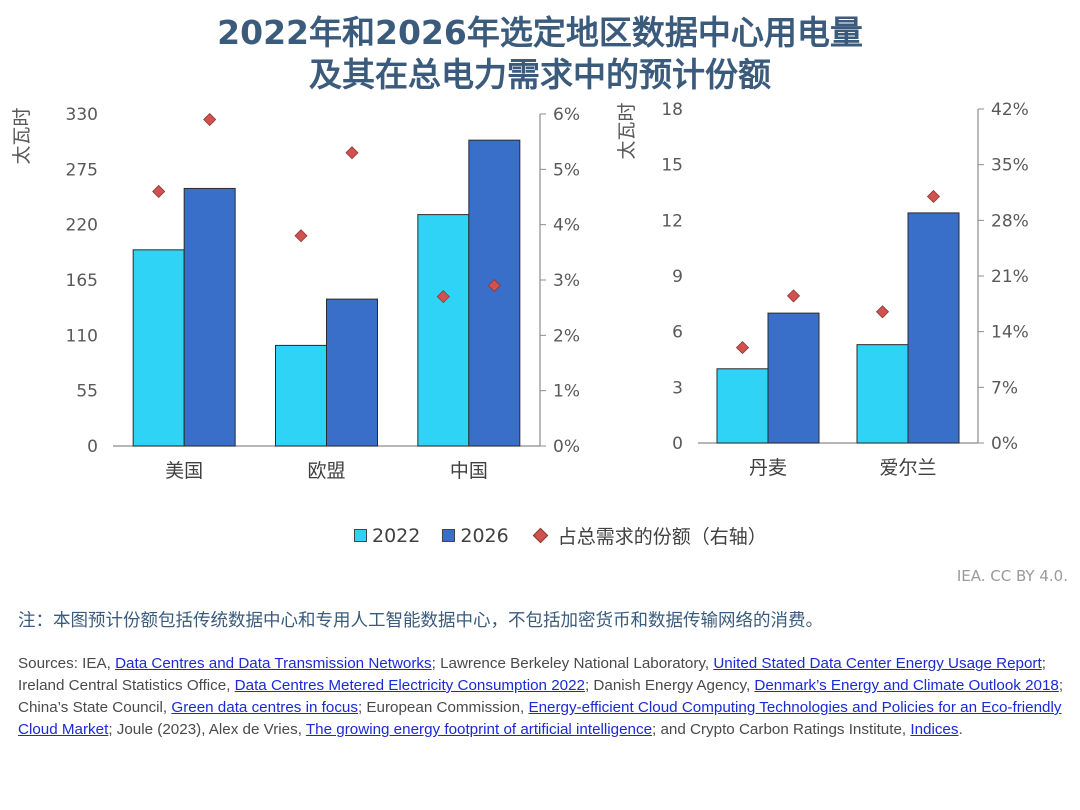 The image size is (1080, 810). What do you see at coordinates (67, 663) in the screenshot?
I see `sources-text: Sources: IEA,` at bounding box center [67, 663].